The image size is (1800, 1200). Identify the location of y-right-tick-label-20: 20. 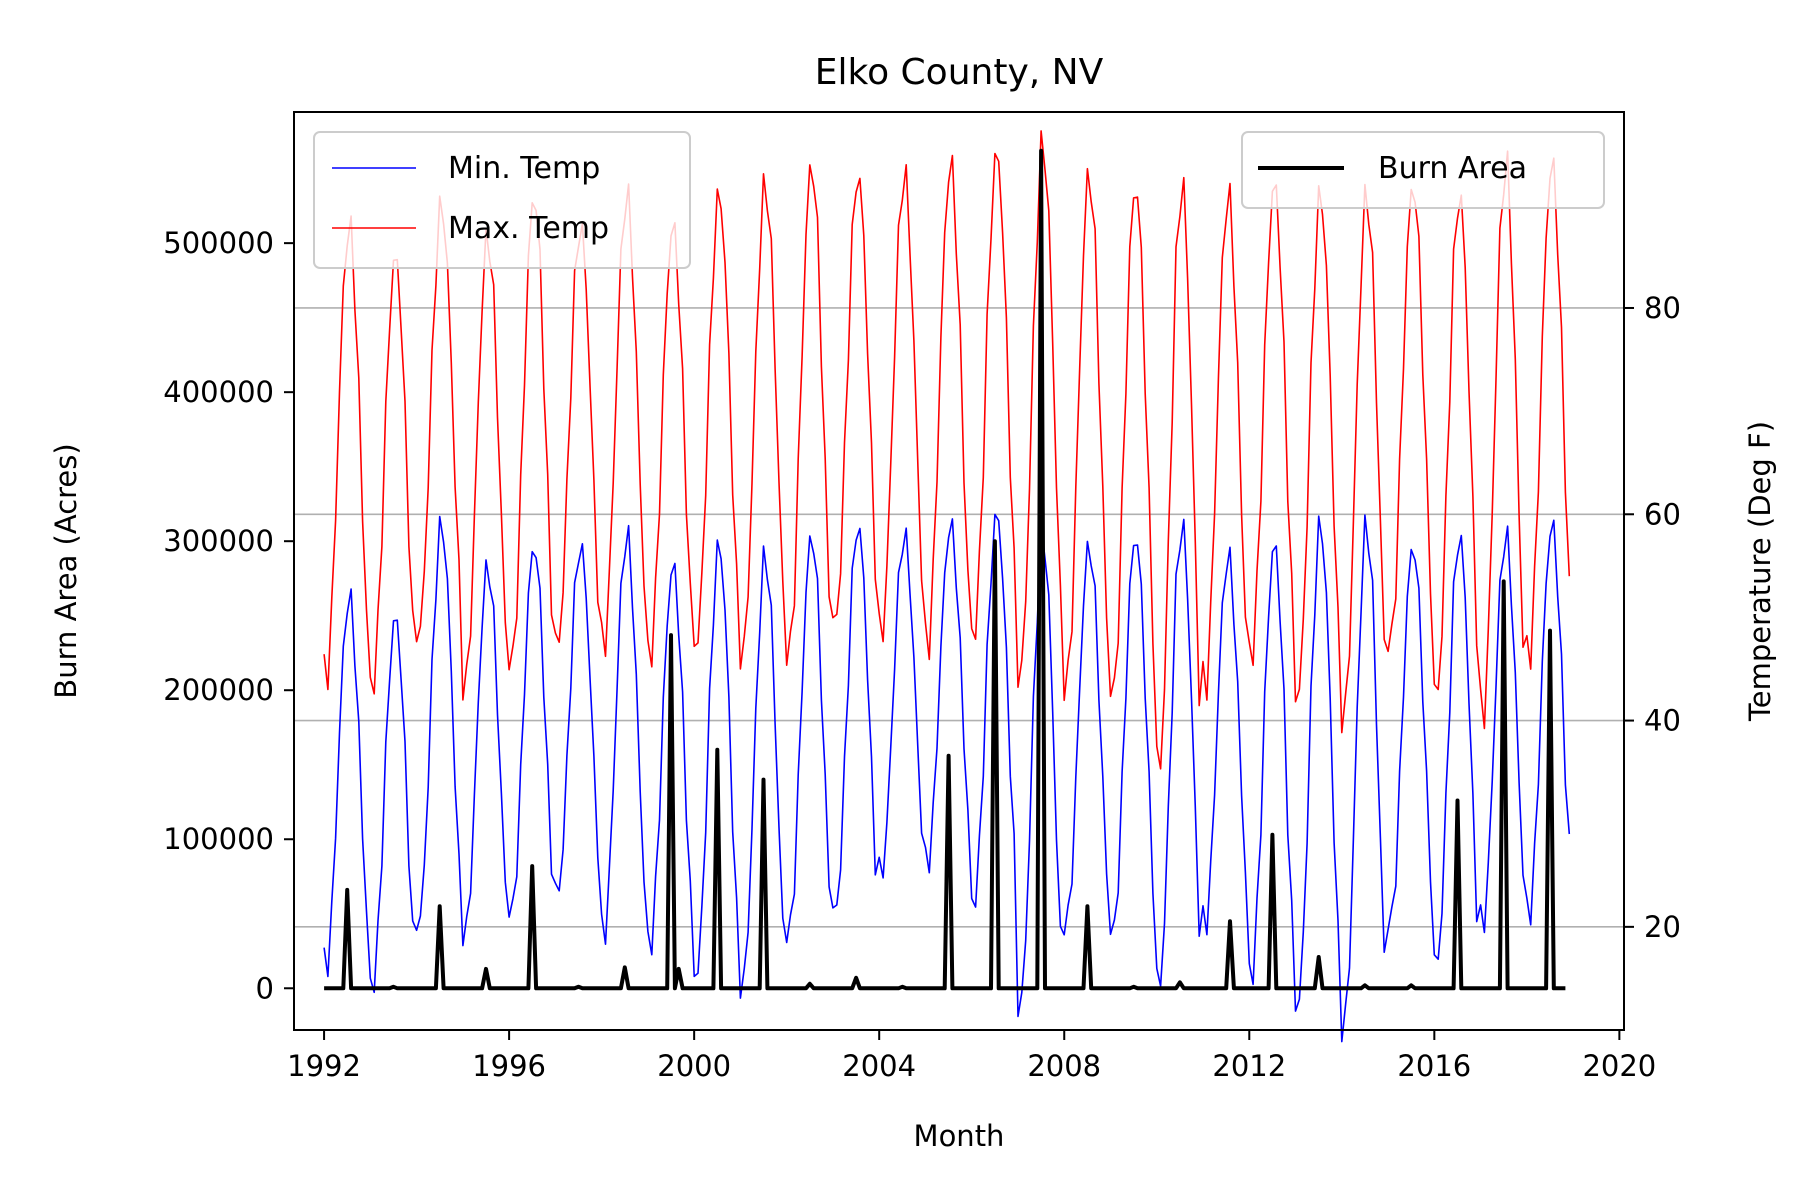
(1662, 927).